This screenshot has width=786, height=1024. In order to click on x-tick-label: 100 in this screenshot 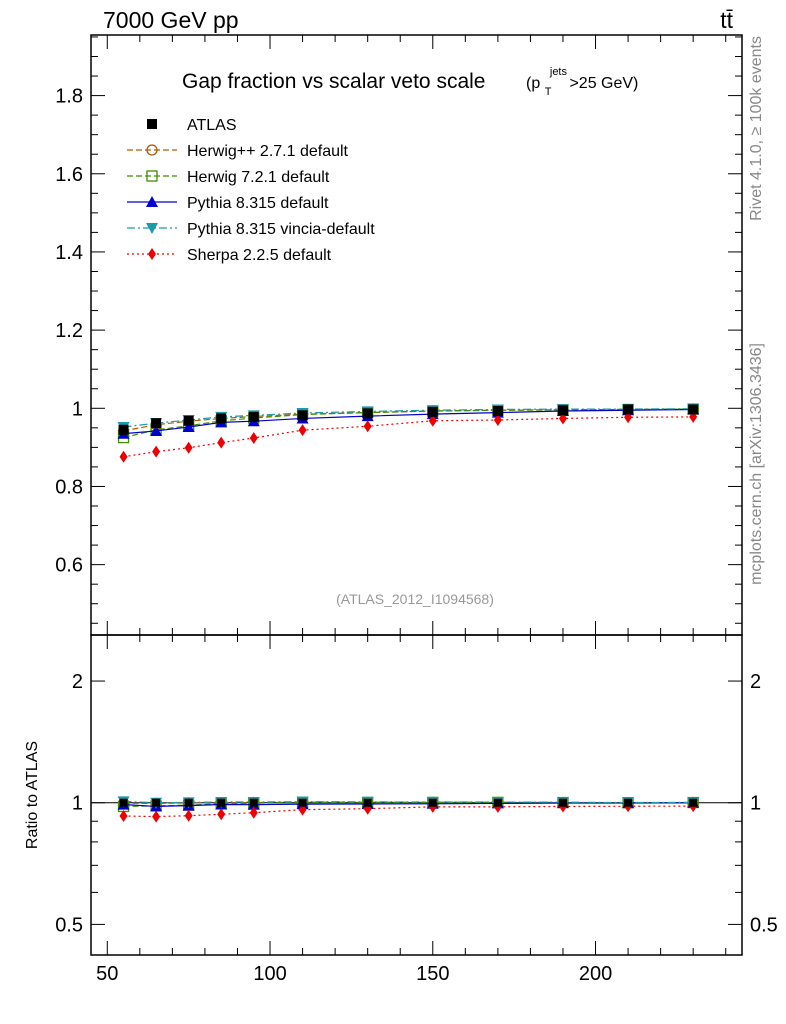, I will do `click(269, 974)`.